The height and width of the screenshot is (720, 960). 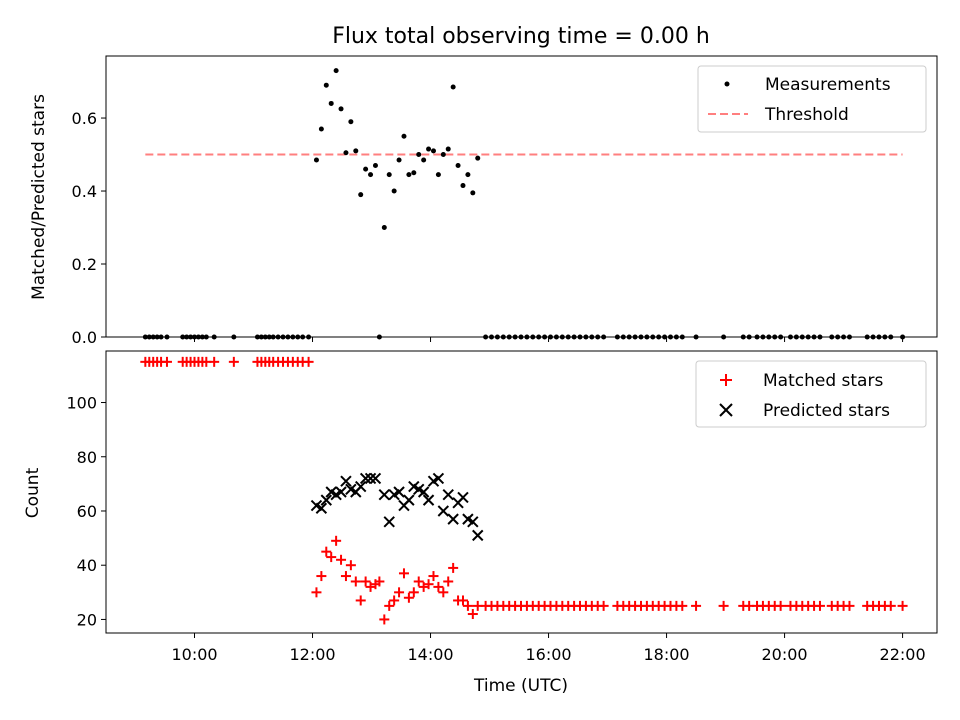 What do you see at coordinates (84, 118) in the screenshot?
I see `top-y-tick-label: 0.6` at bounding box center [84, 118].